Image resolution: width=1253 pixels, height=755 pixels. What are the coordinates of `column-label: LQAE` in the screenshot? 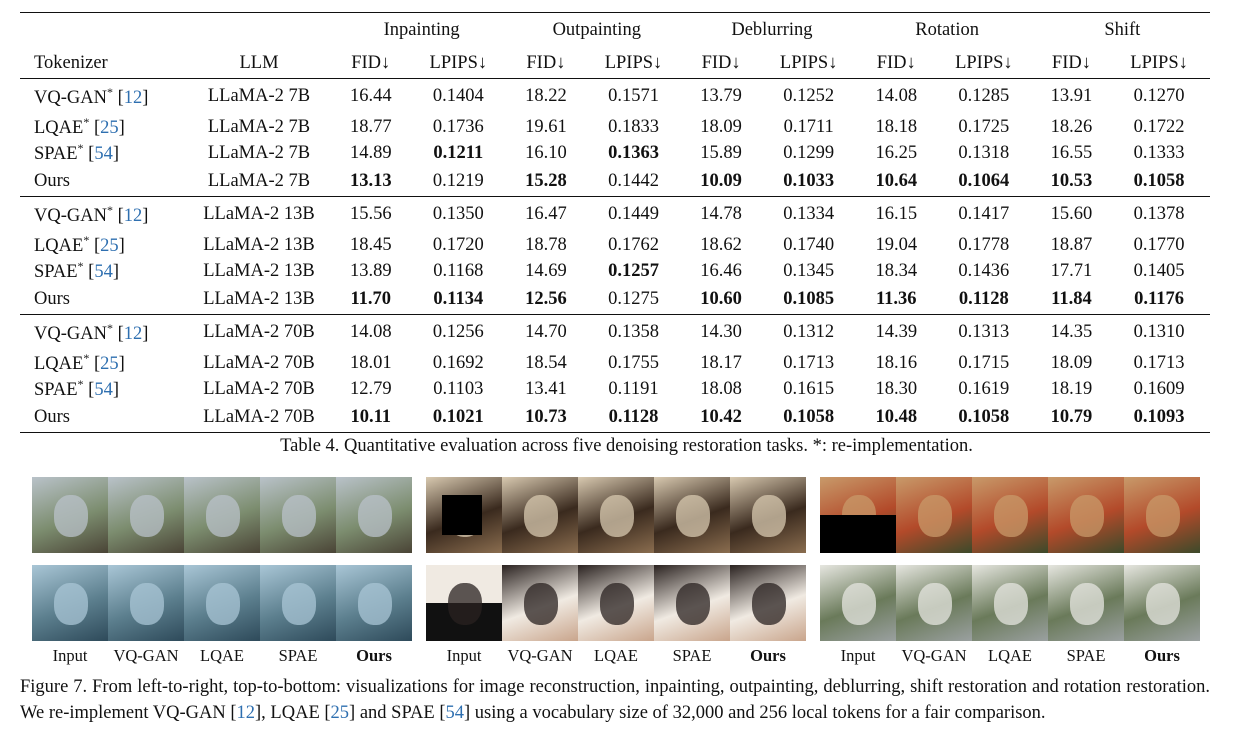 It's located at (616, 656).